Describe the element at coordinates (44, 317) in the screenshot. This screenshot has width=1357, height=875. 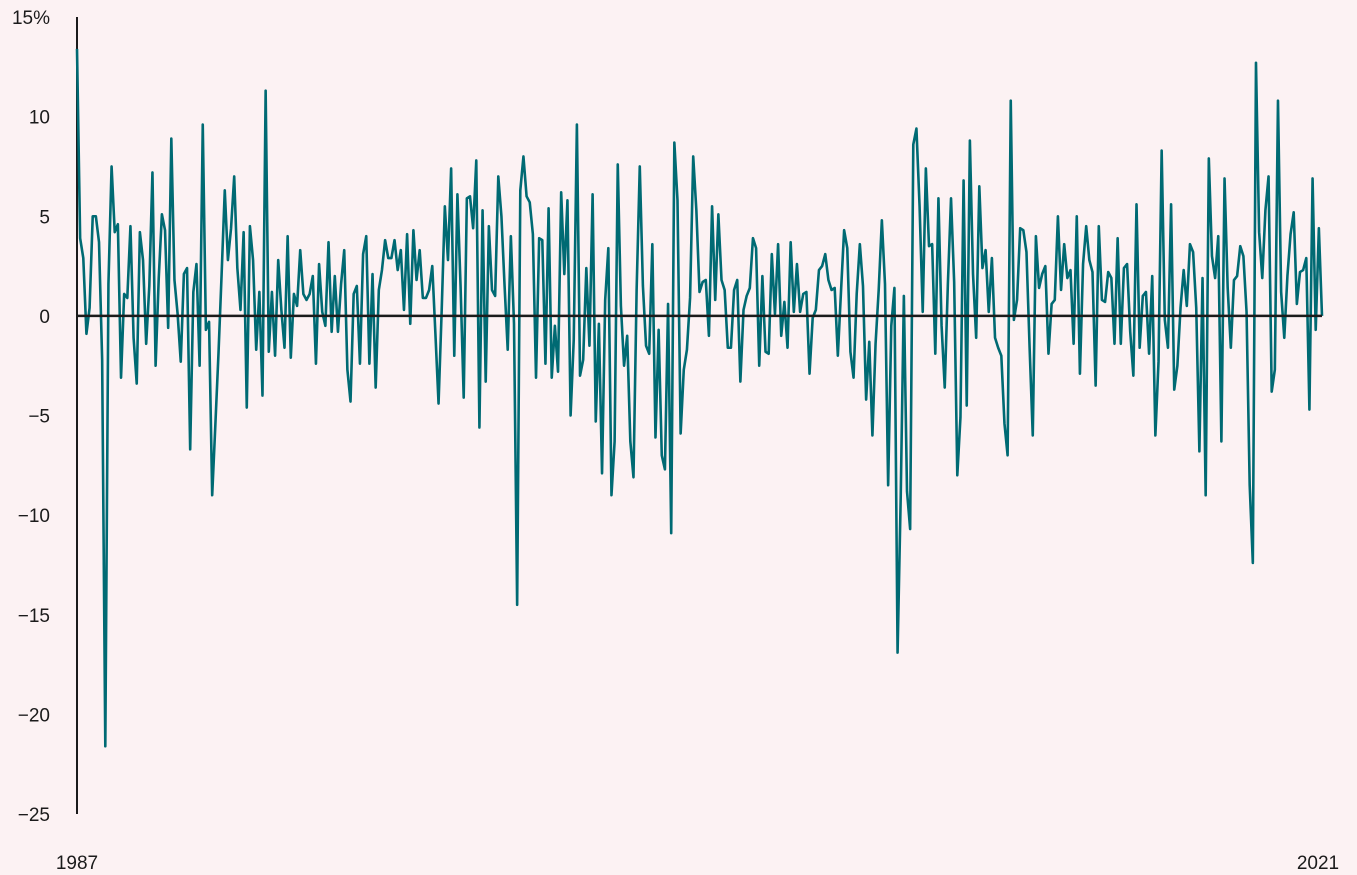
I see `y-tick-label: 0` at that location.